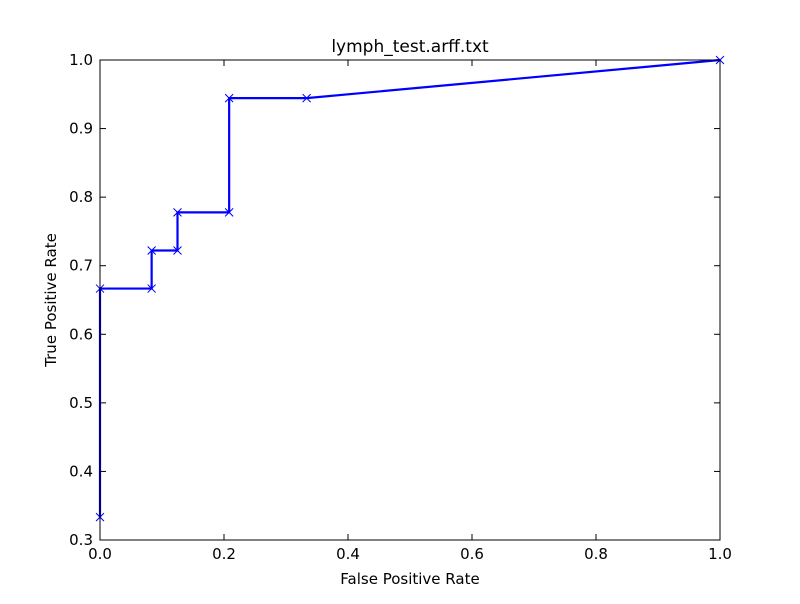  What do you see at coordinates (224, 554) in the screenshot?
I see `x-tick-label: 0.2` at bounding box center [224, 554].